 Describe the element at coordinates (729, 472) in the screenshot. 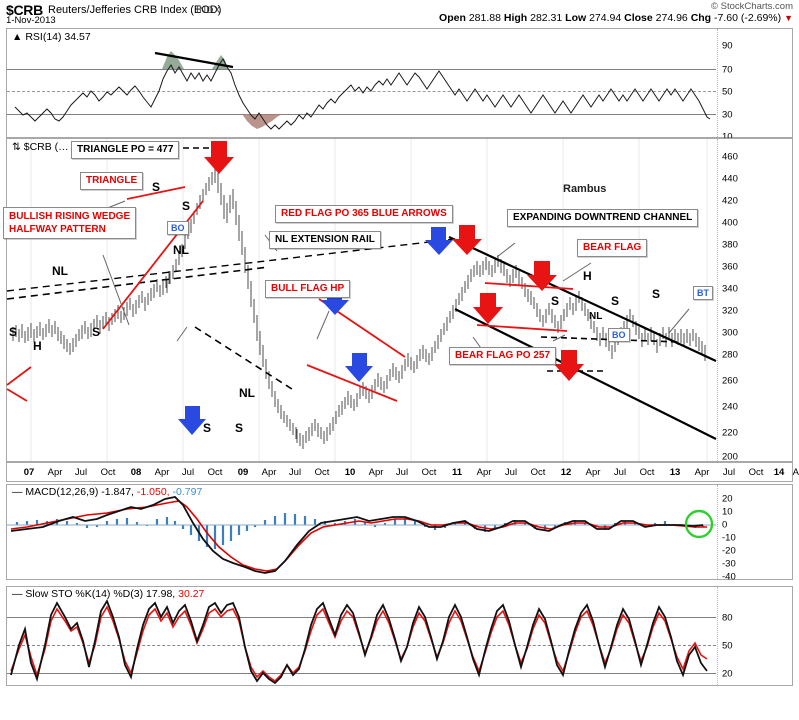

I see `xtick-jul7: Jul` at that location.